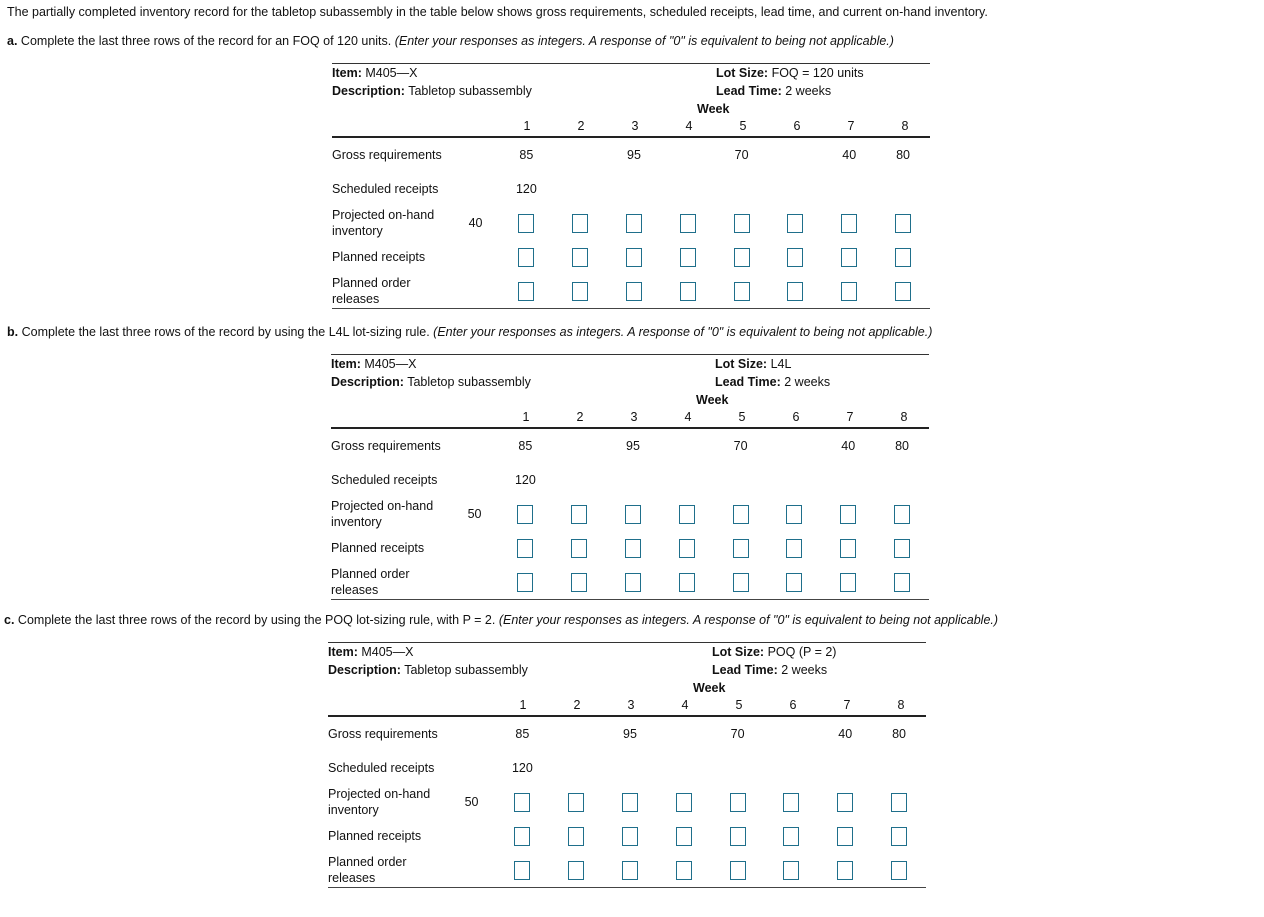 This screenshot has width=1264, height=917. Describe the element at coordinates (630, 480) in the screenshot. I see `record-row: Scheduled receipts 120` at that location.